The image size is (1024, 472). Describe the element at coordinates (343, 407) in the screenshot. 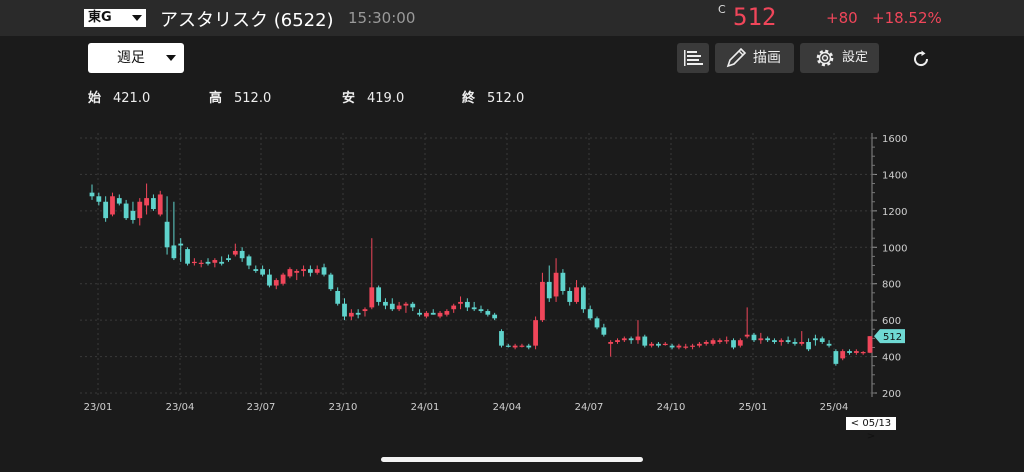

I see `x-tick-label: 23/10` at that location.